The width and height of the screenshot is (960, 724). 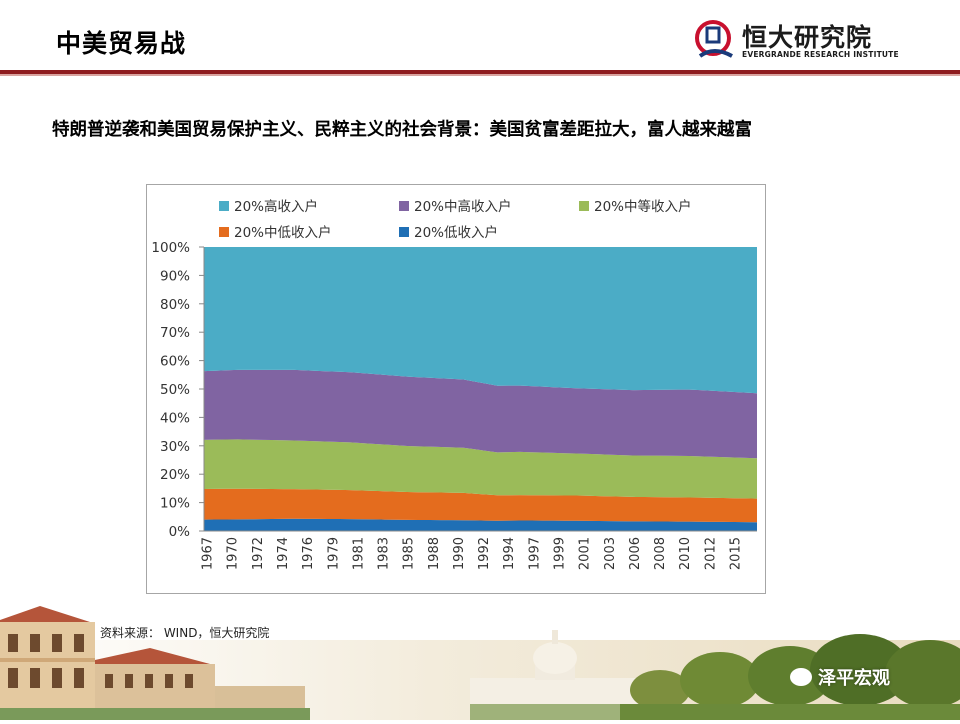 What do you see at coordinates (175, 447) in the screenshot?
I see `y-tick-label: 30%` at bounding box center [175, 447].